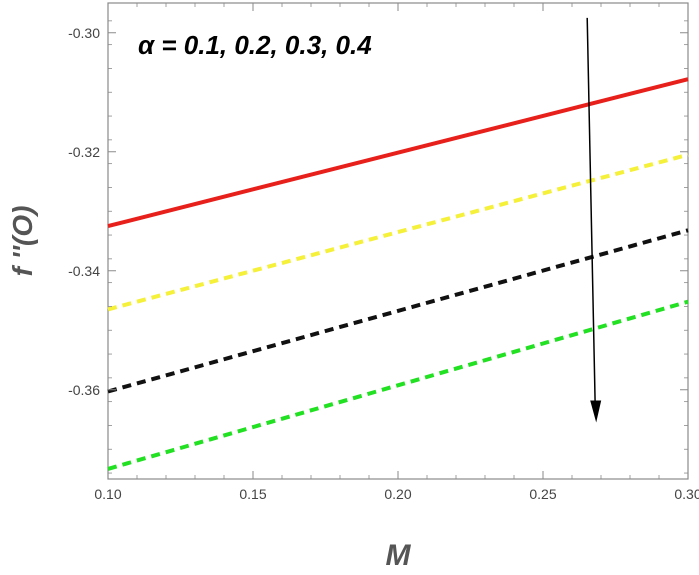  Describe the element at coordinates (252, 494) in the screenshot. I see `x-tick-label: 0.15` at that location.